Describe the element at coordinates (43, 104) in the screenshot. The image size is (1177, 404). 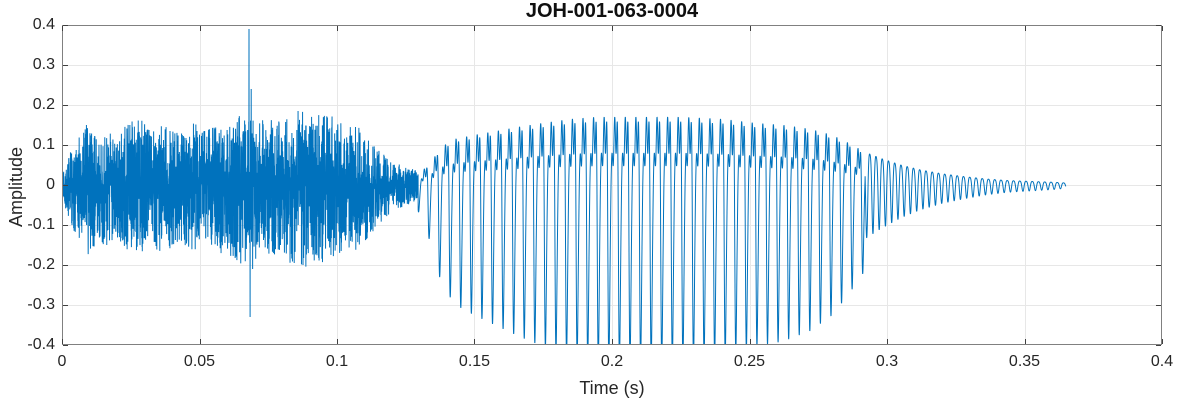
I see `y-tick-label: 0.2` at that location.